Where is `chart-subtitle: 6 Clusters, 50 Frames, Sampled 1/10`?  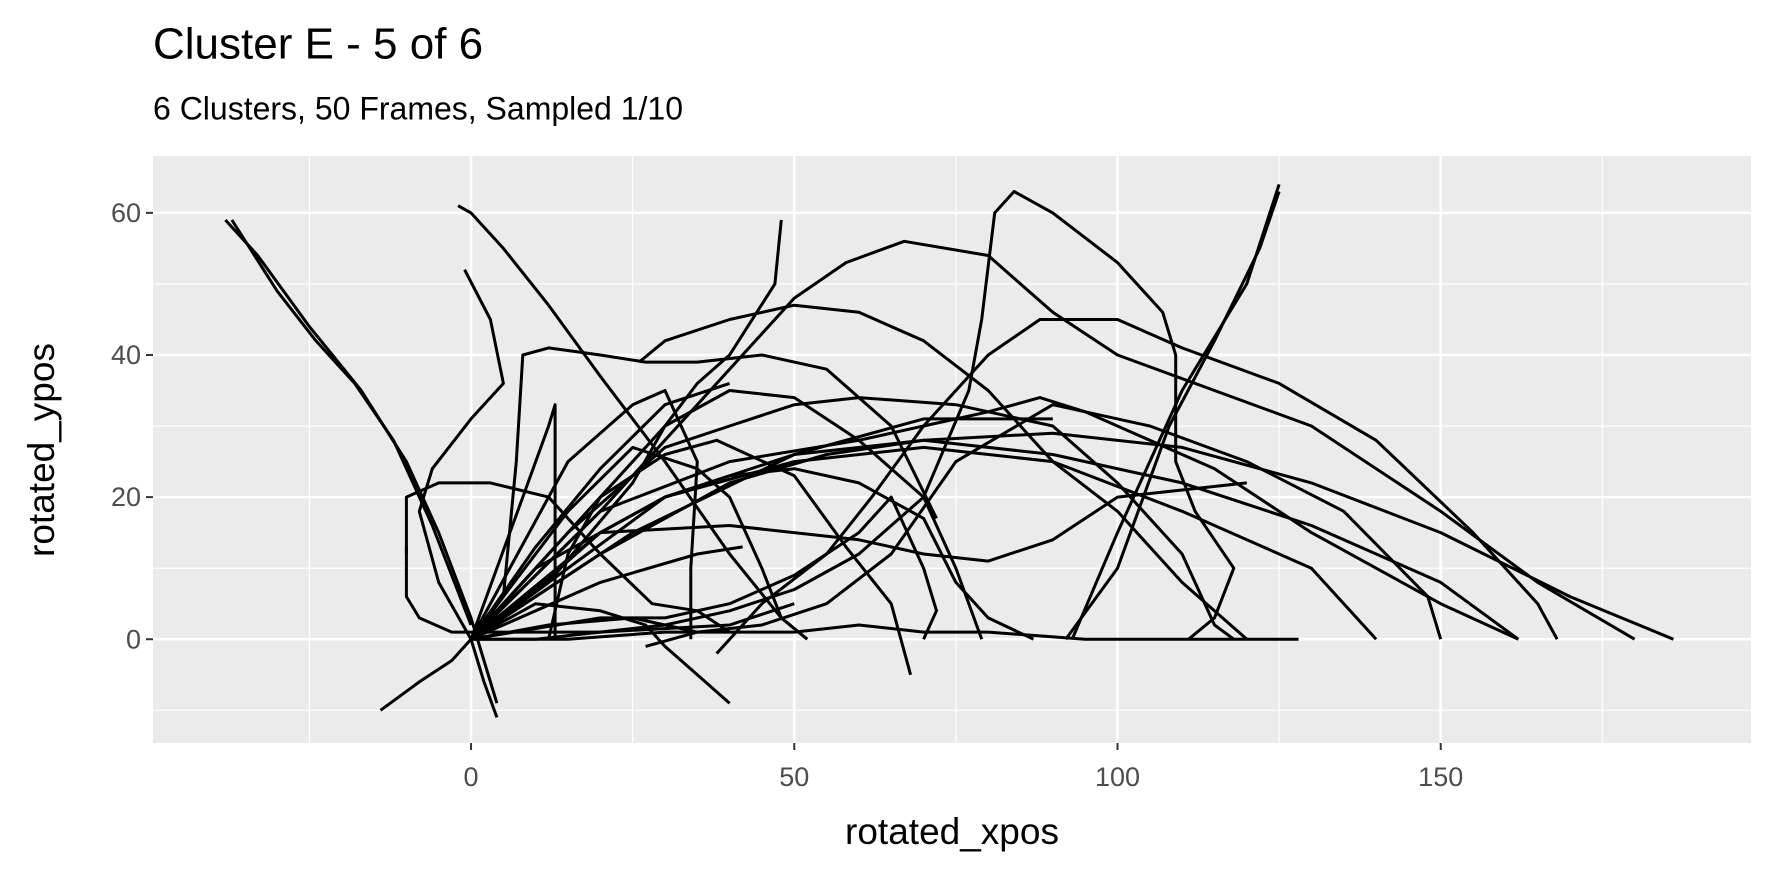 chart-subtitle: 6 Clusters, 50 Frames, Sampled 1/10 is located at coordinates (418, 108).